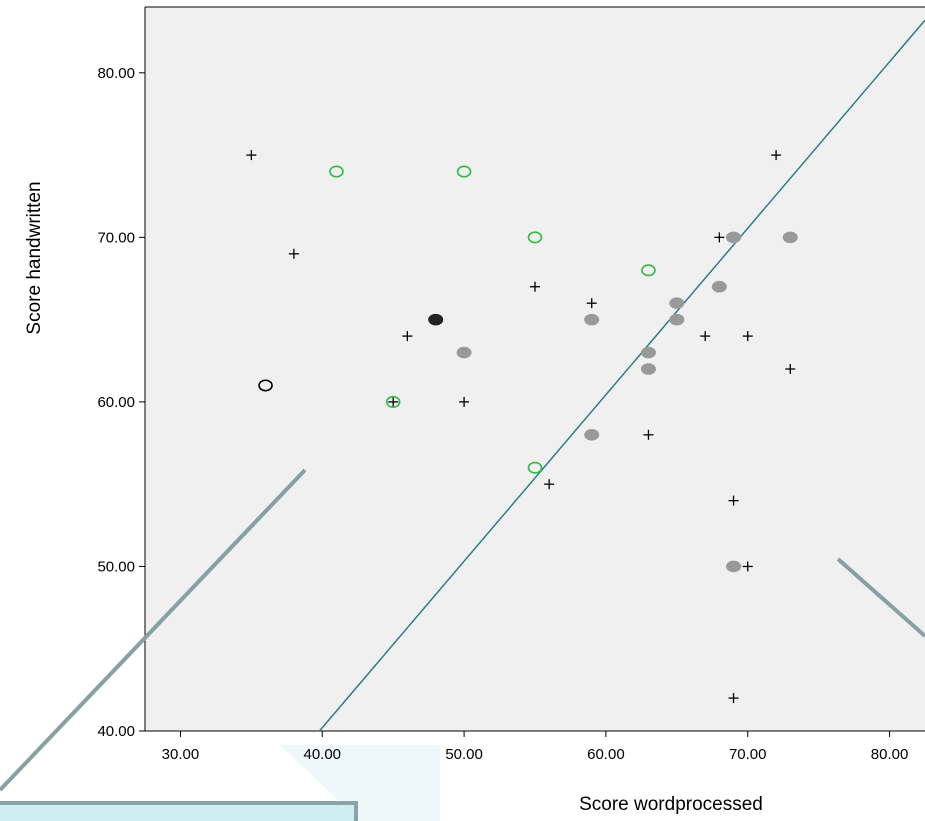 This screenshot has width=925, height=821. What do you see at coordinates (116, 402) in the screenshot?
I see `y-tick-label: 60.00` at bounding box center [116, 402].